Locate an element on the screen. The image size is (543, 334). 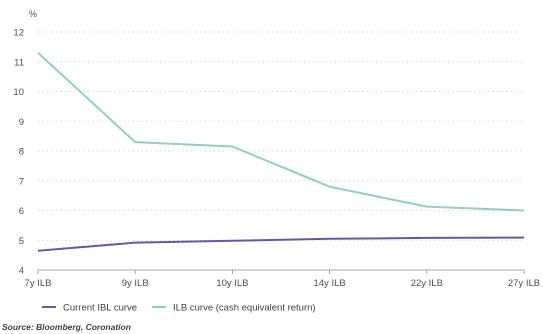
x-tick-label: 14y ILB is located at coordinates (329, 283).